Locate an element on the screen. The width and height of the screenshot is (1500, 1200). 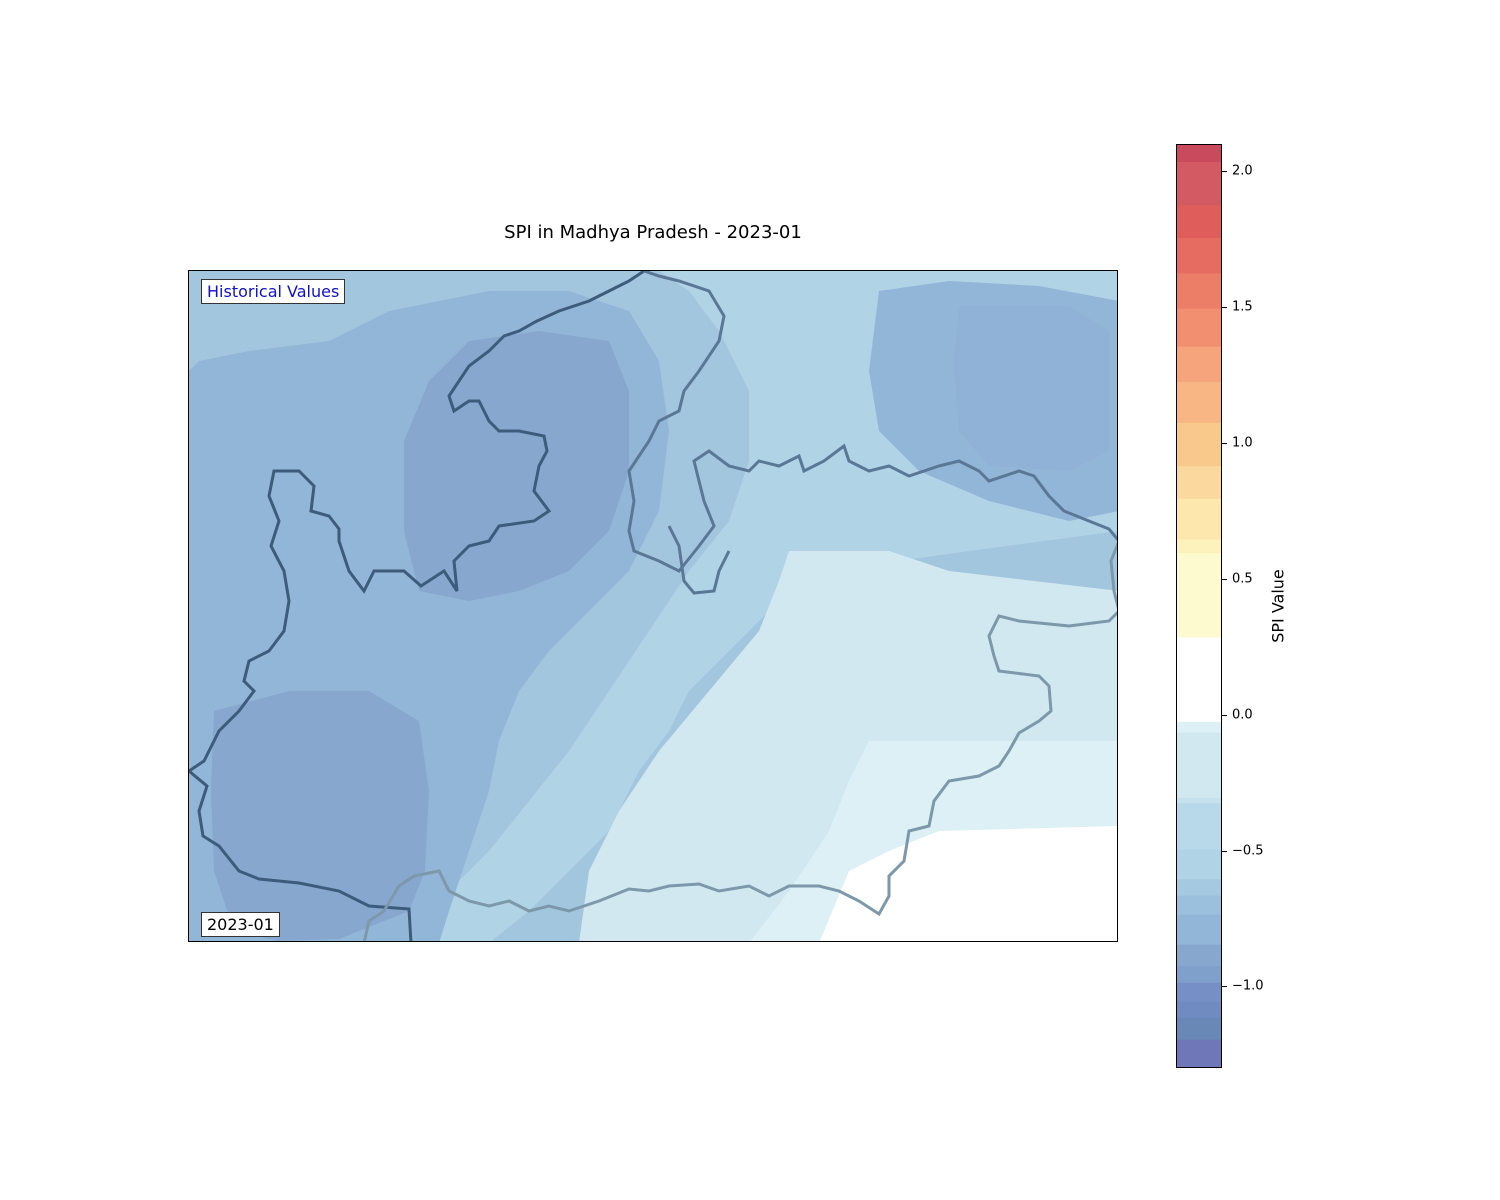
field-dark-blue-southwest is located at coordinates (320, 816).